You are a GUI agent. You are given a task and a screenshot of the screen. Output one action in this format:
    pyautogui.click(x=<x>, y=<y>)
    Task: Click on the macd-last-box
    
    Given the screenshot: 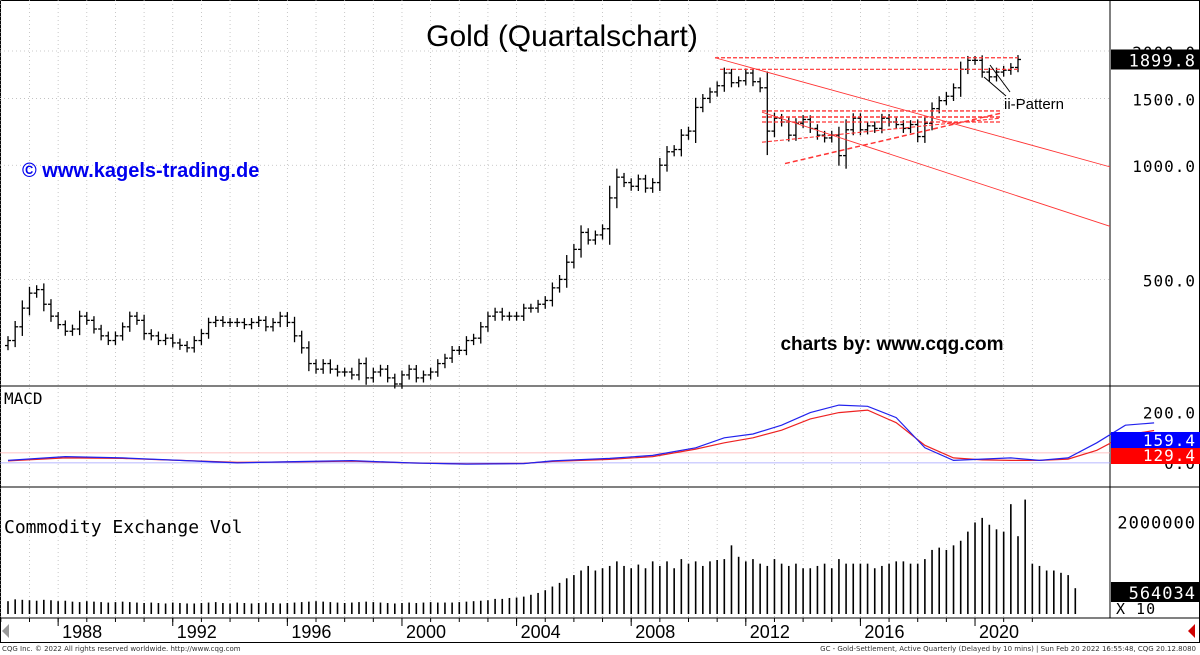 What is the action you would take?
    pyautogui.click(x=1155, y=440)
    